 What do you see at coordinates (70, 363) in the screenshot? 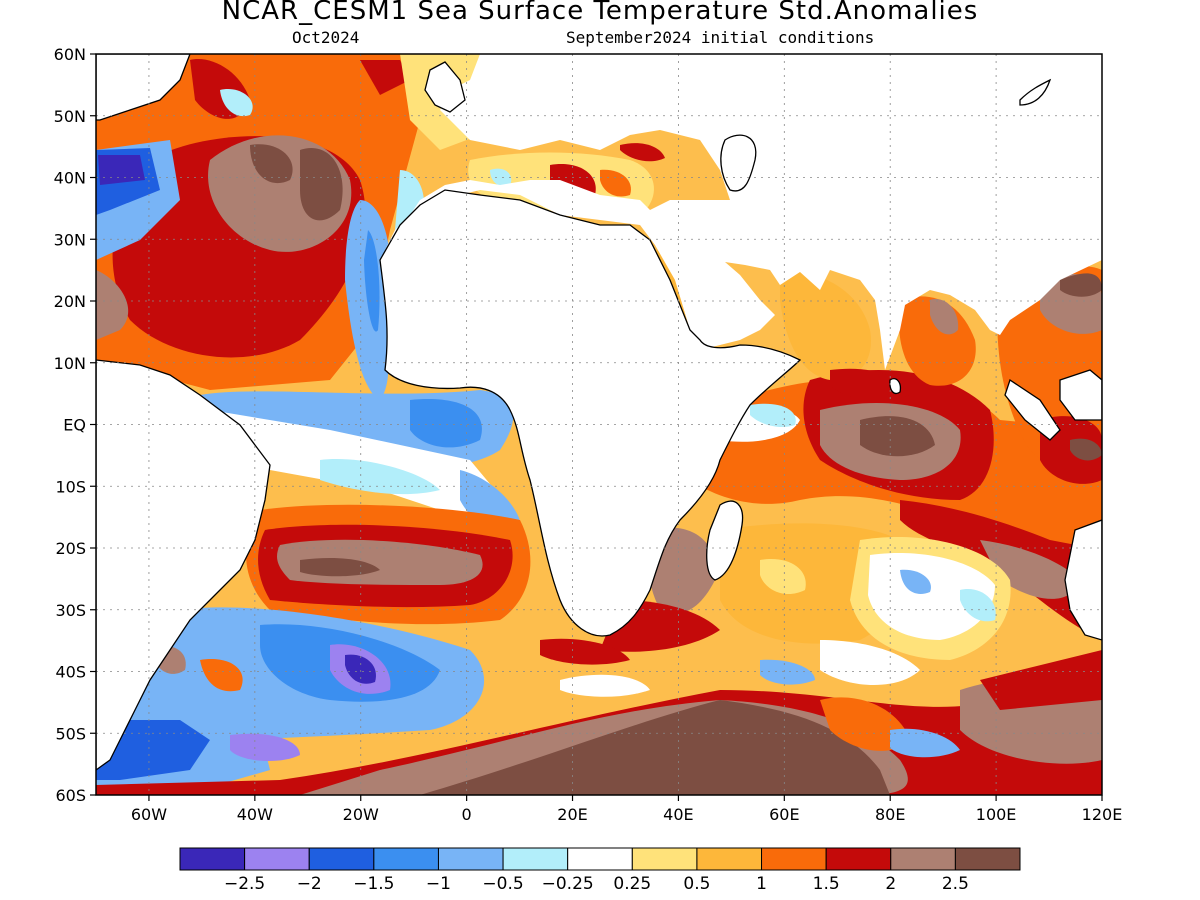
I see `lat-tick-label: 10N` at bounding box center [70, 363].